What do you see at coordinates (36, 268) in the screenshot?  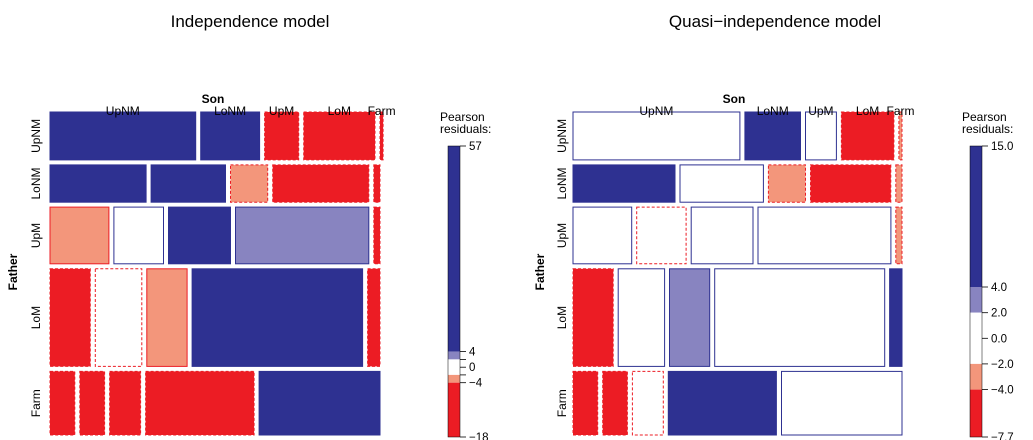 I see `row-labels: UpNM LoNM UpM LoM Farm` at bounding box center [36, 268].